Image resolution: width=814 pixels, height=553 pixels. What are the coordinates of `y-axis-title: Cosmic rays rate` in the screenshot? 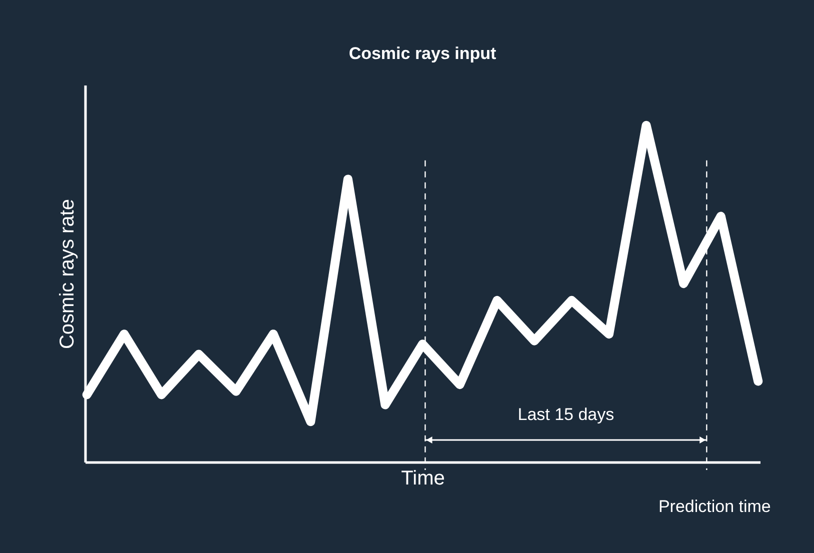 It's located at (67, 274).